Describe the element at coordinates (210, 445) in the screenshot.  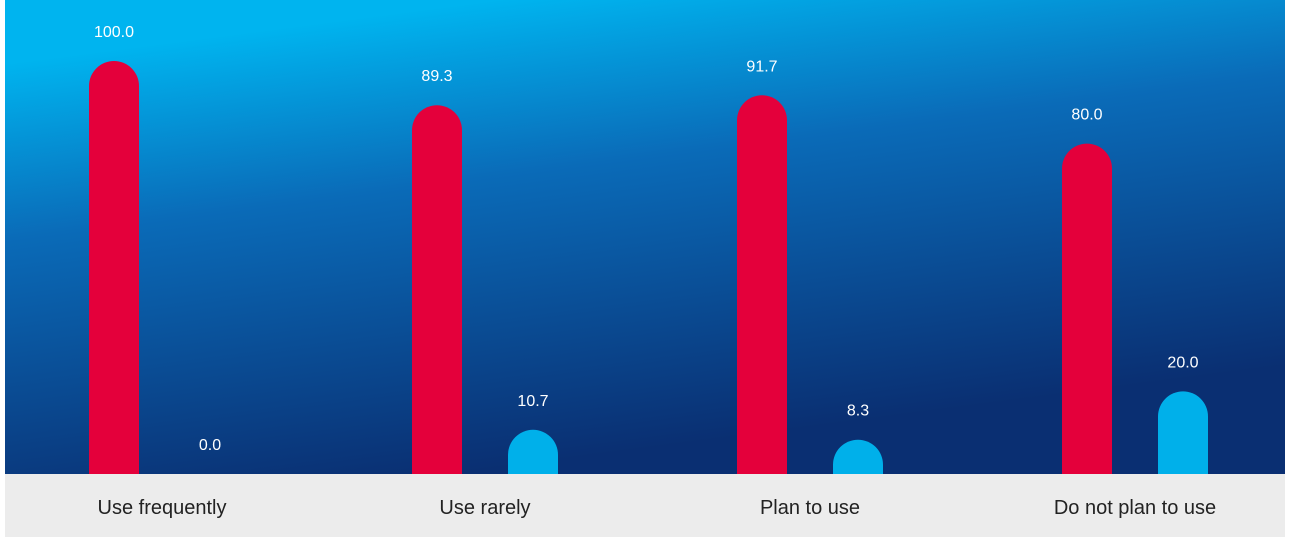
I see `value-label: 0.0` at that location.